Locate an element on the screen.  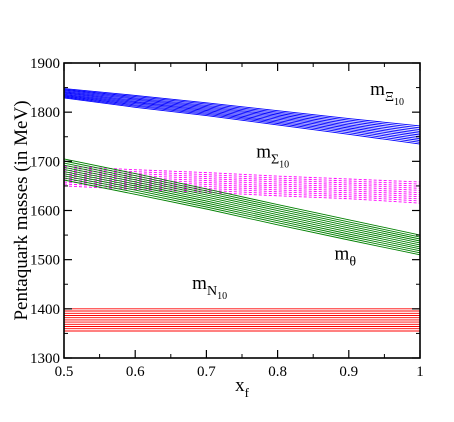
y-tick-label: 1300 is located at coordinates (45, 359).